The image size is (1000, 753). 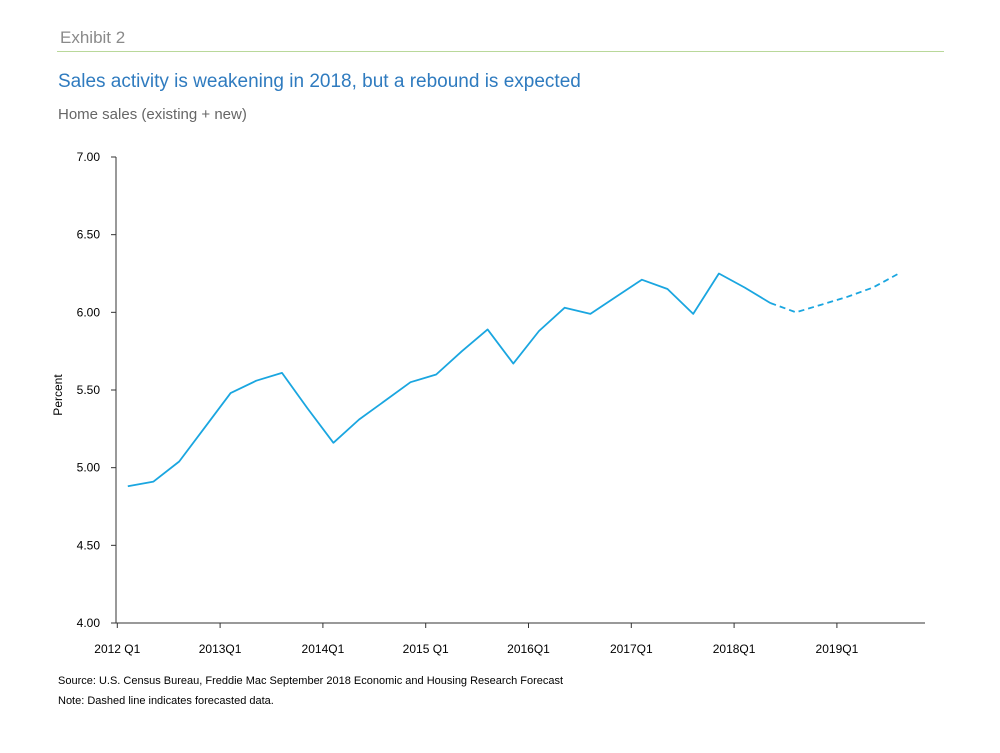 What do you see at coordinates (631, 649) in the screenshot?
I see `x-tick-label: 2017Q1` at bounding box center [631, 649].